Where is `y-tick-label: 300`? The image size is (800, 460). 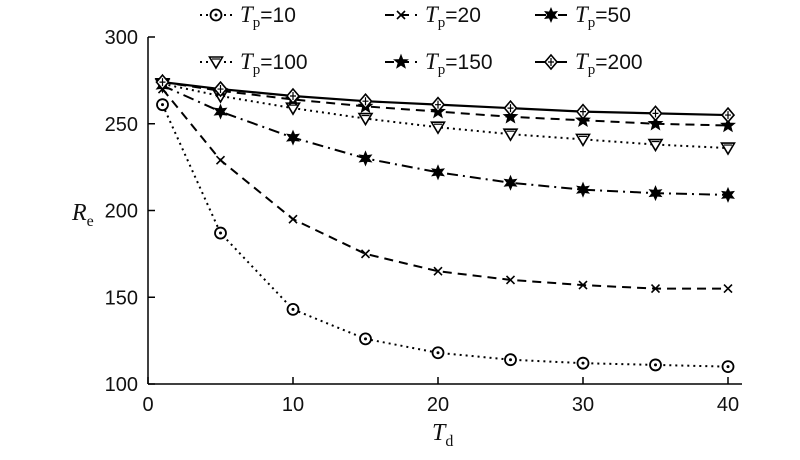 y-tick-label: 300 is located at coordinates (121, 38).